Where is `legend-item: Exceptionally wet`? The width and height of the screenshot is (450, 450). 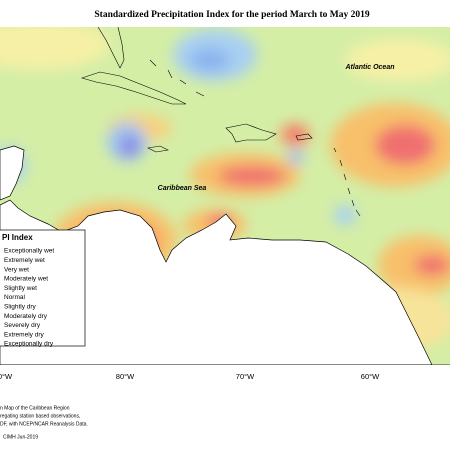
legend-item: Exceptionally wet is located at coordinates (29, 251).